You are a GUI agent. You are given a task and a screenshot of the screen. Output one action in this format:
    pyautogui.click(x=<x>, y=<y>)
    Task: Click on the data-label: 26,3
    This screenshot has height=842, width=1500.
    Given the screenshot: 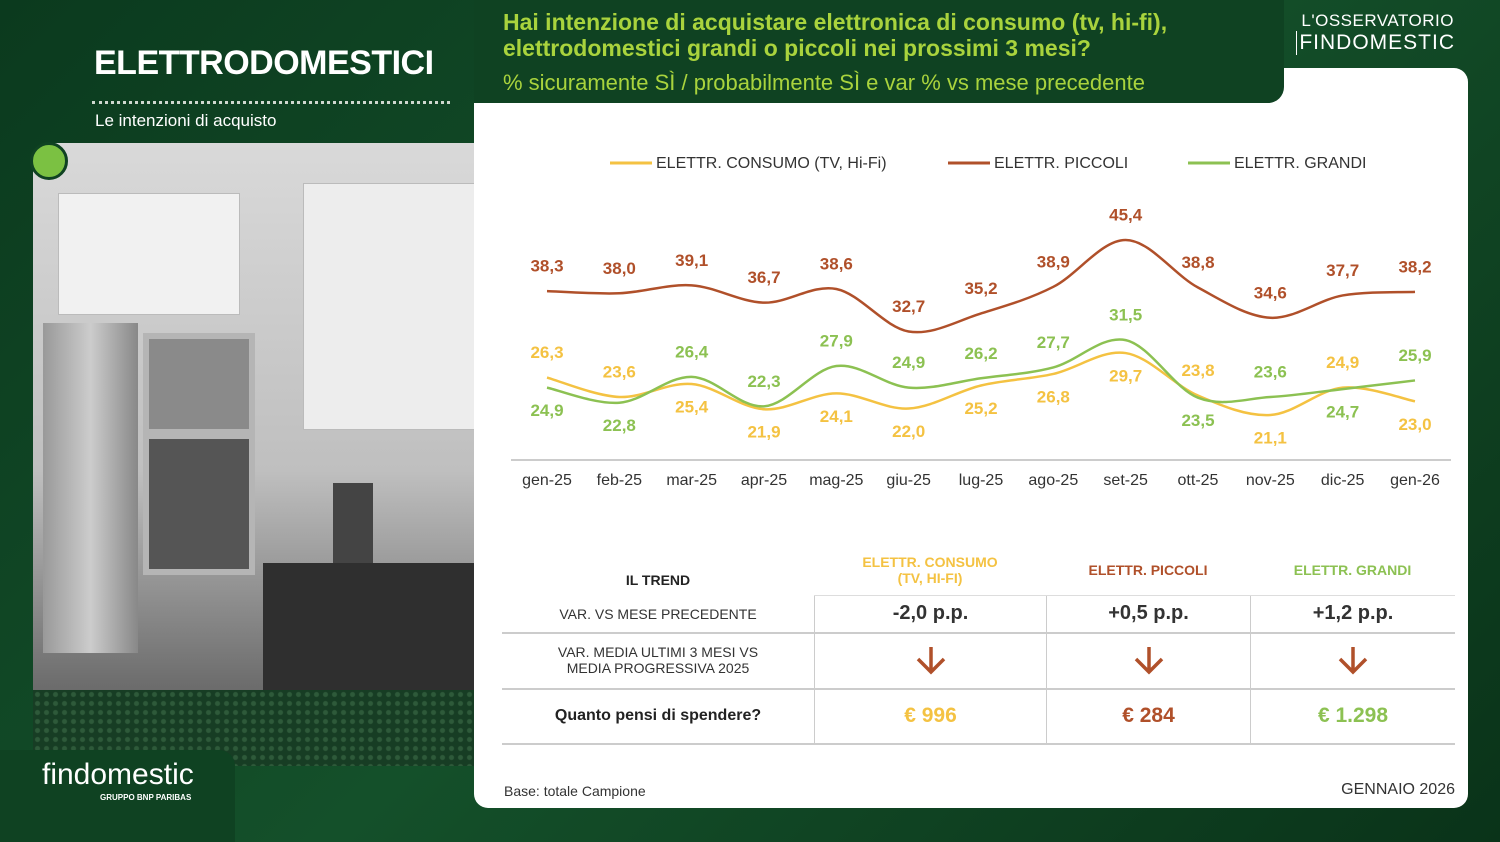 What is the action you would take?
    pyautogui.click(x=546, y=352)
    